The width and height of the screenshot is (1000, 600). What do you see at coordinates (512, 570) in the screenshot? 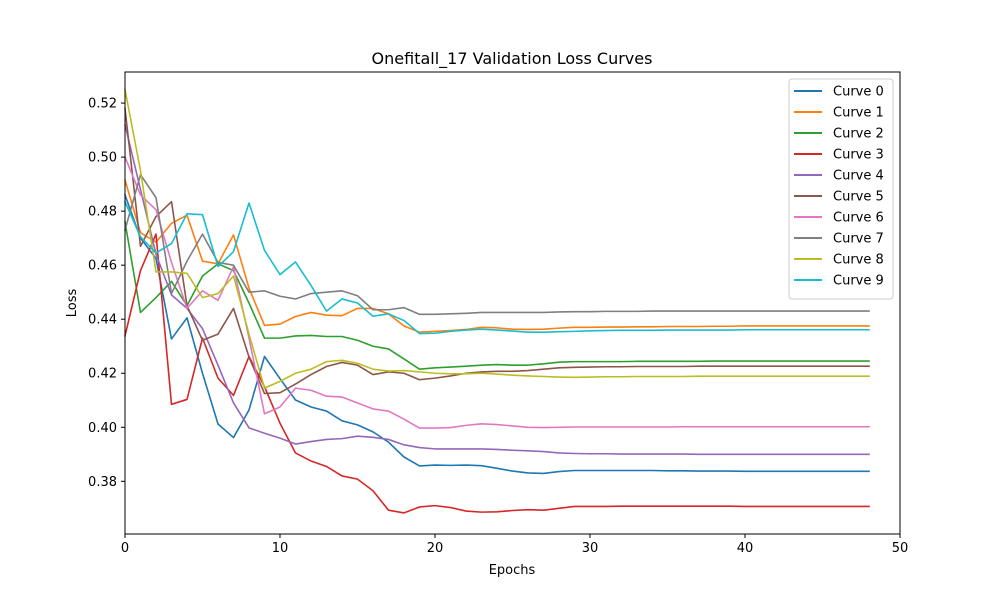
I see `x-axis-label: Epochs` at bounding box center [512, 570].